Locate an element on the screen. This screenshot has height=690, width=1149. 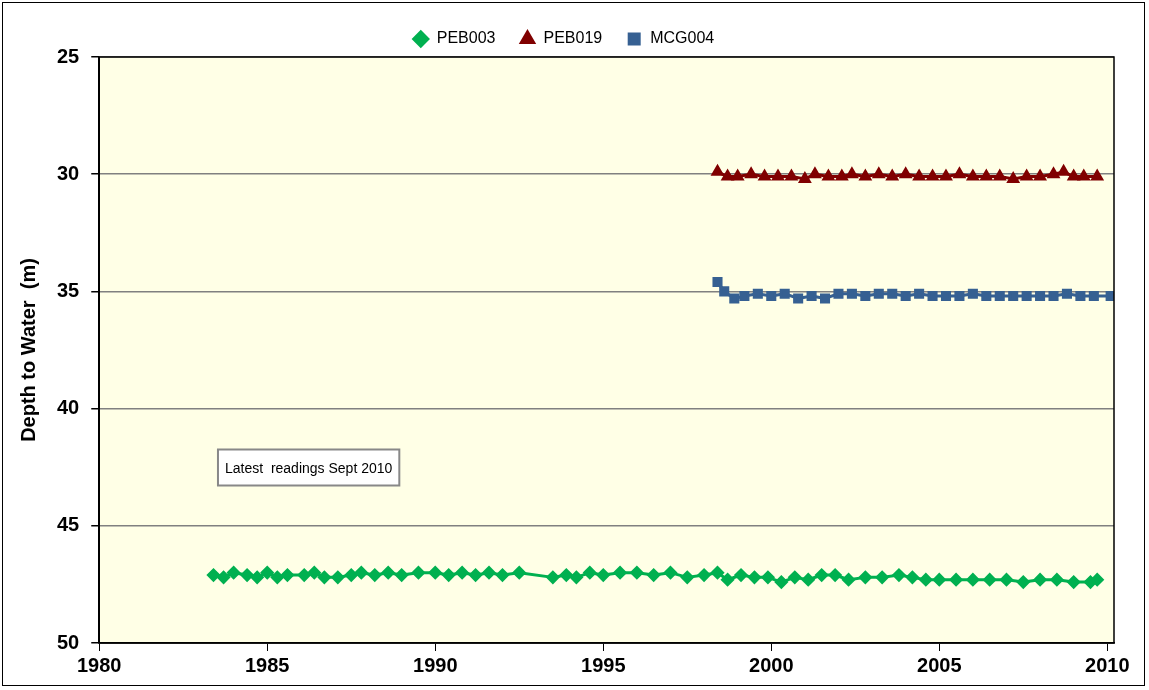
x-tick-label: 1995 is located at coordinates (603, 664).